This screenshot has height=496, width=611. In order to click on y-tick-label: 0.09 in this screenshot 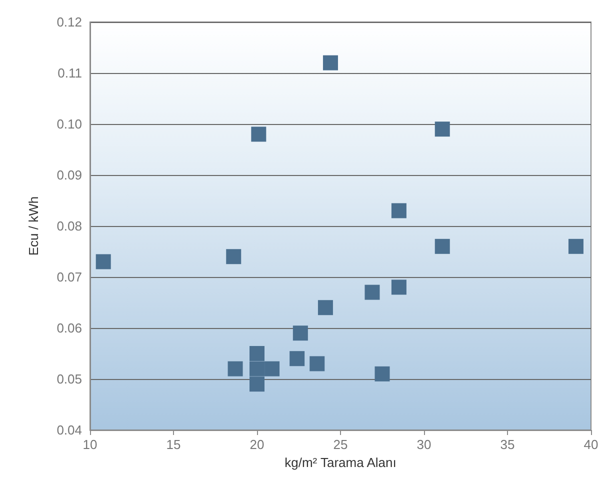, I will do `click(69, 175)`.